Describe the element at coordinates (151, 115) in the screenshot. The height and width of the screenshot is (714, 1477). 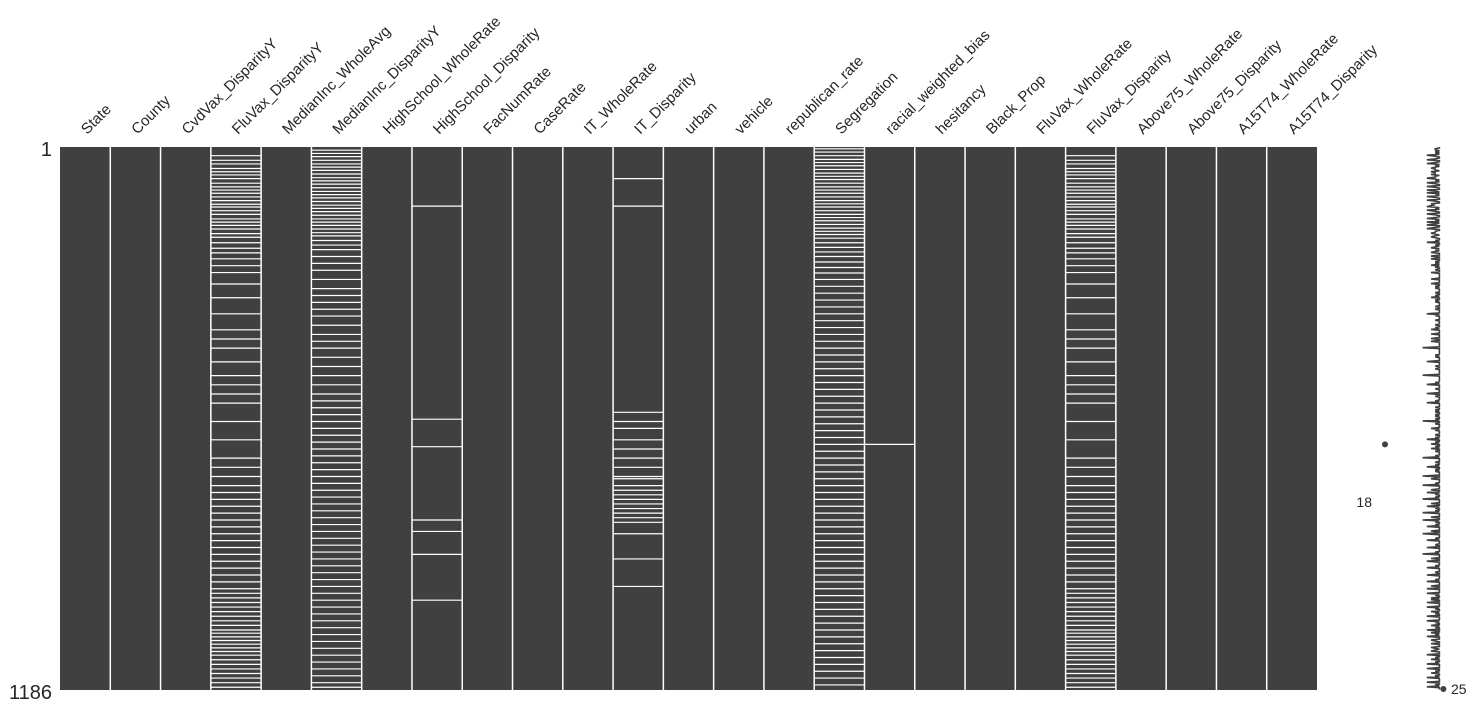
I see `column-label-2: County` at that location.